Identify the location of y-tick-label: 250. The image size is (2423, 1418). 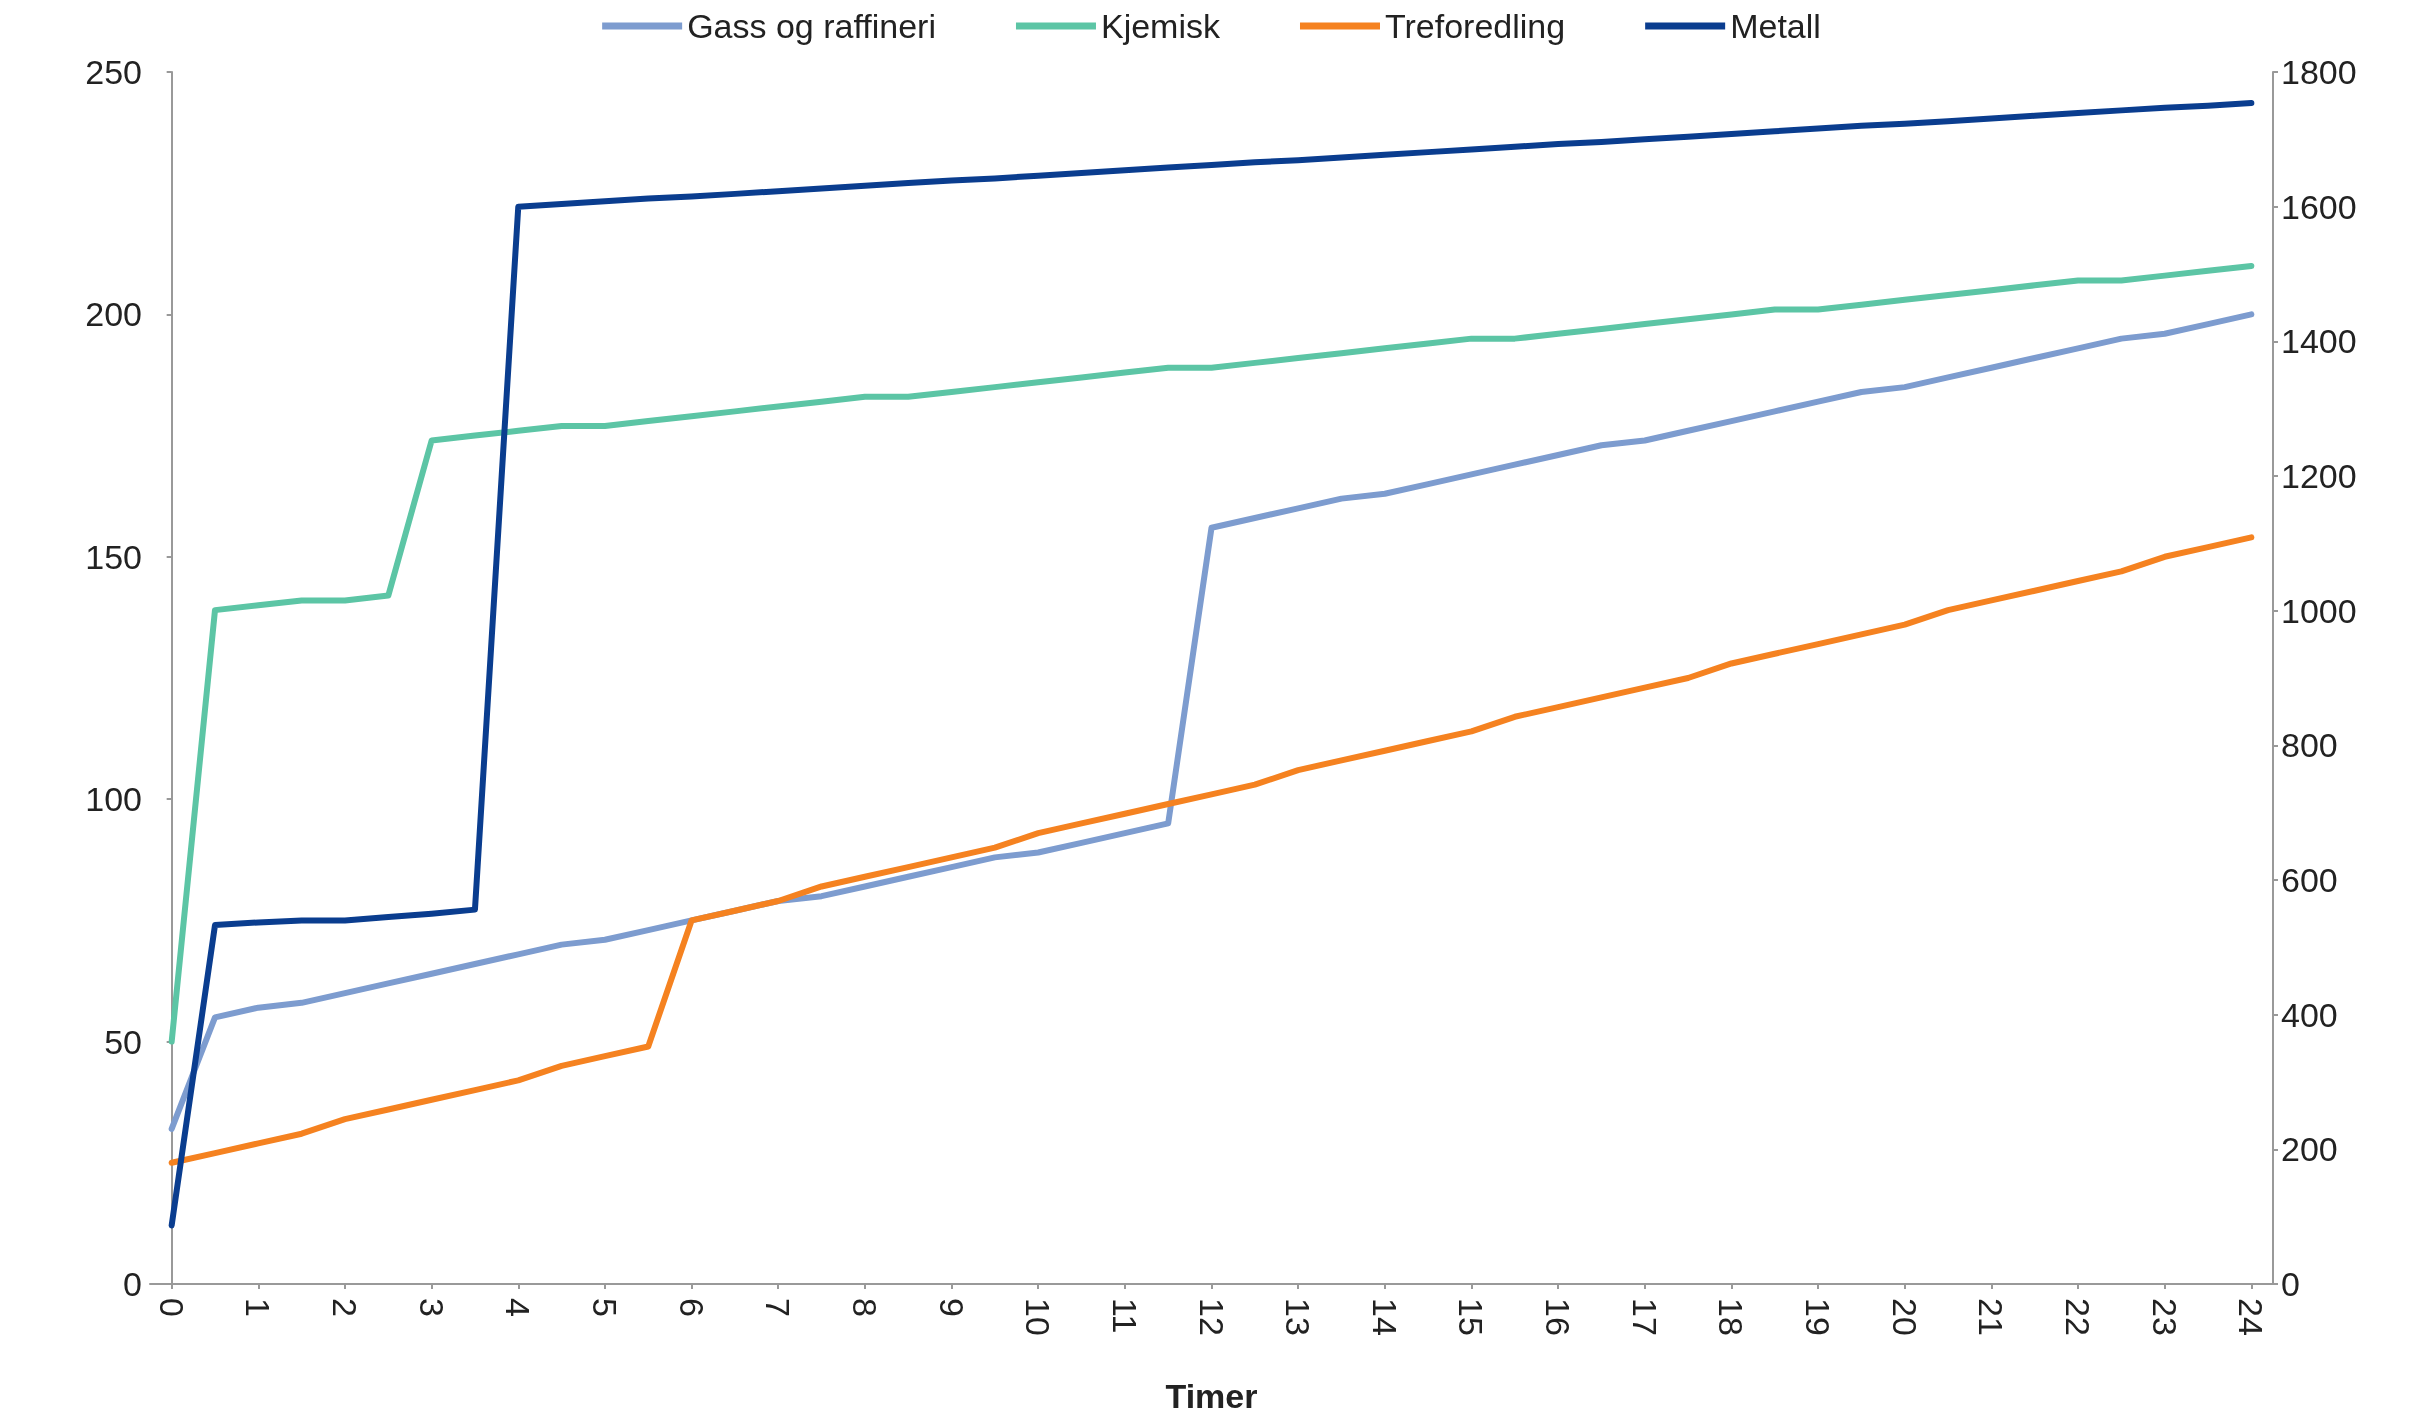
(113, 72).